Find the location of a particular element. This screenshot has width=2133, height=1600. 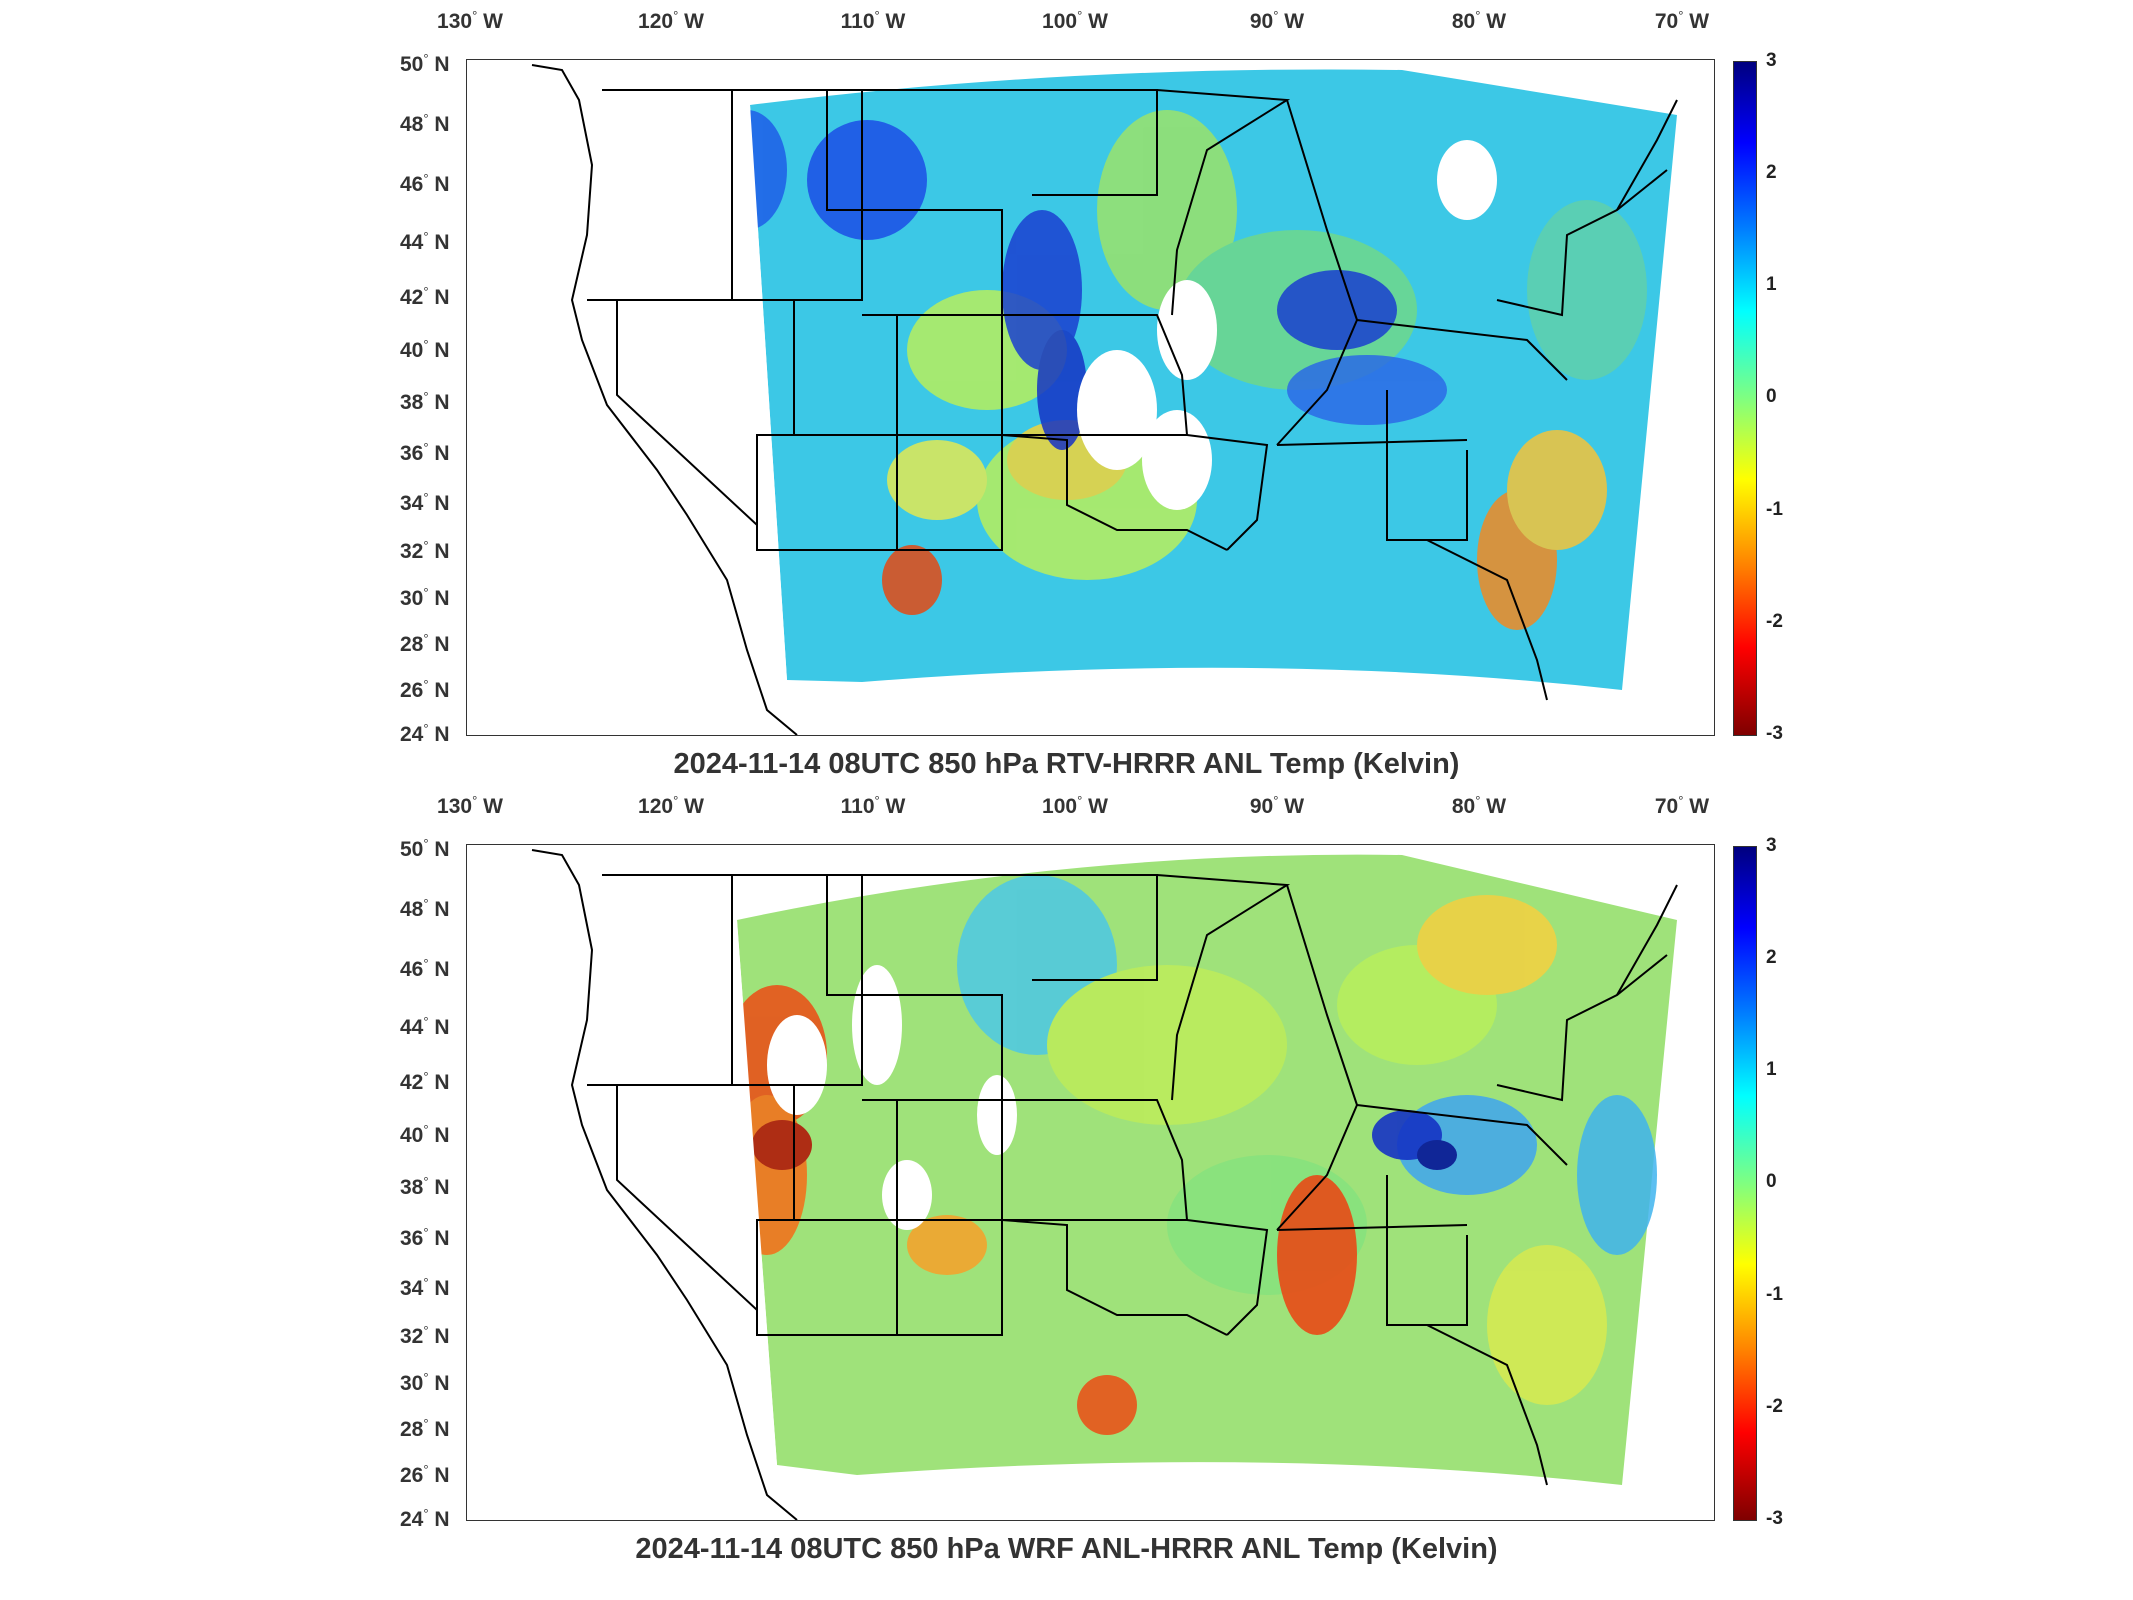

wrf-cold-blobs is located at coordinates (1414, 1140).